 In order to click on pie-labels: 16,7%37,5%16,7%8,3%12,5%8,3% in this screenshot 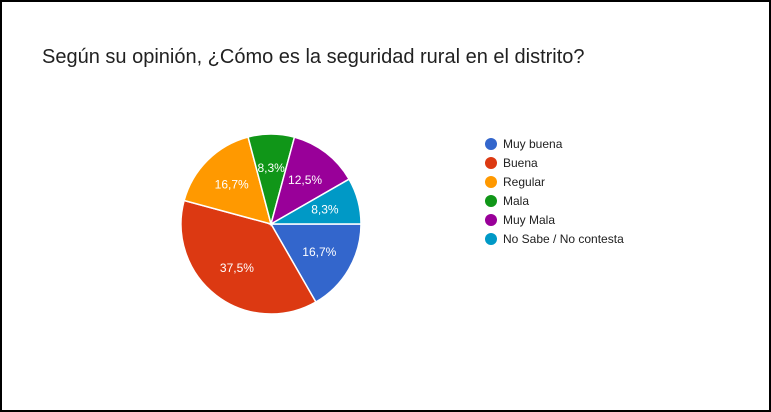, I will do `click(277, 218)`.